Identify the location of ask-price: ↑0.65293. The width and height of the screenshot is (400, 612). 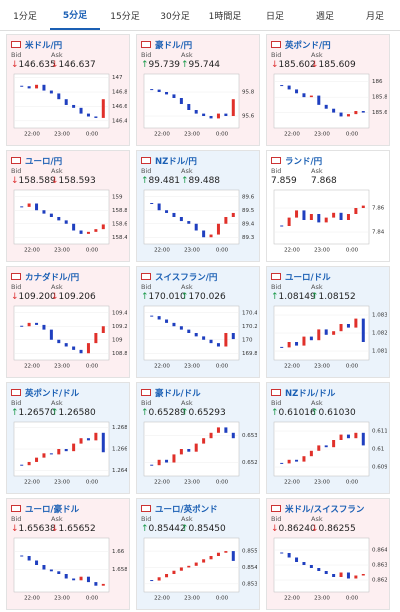
(203, 414).